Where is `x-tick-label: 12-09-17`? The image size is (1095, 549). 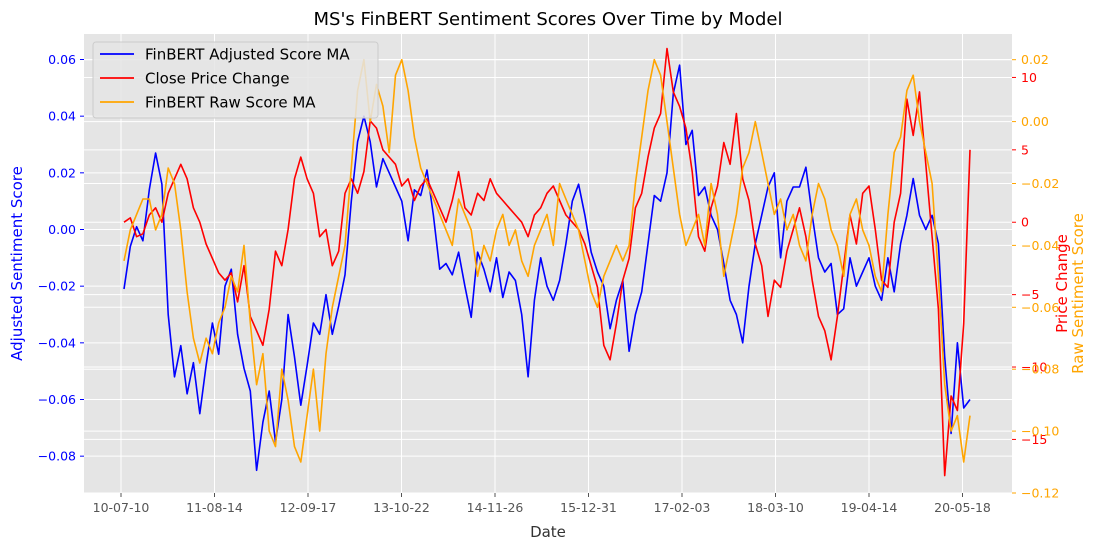
x-tick-label: 12-09-17 is located at coordinates (308, 507).